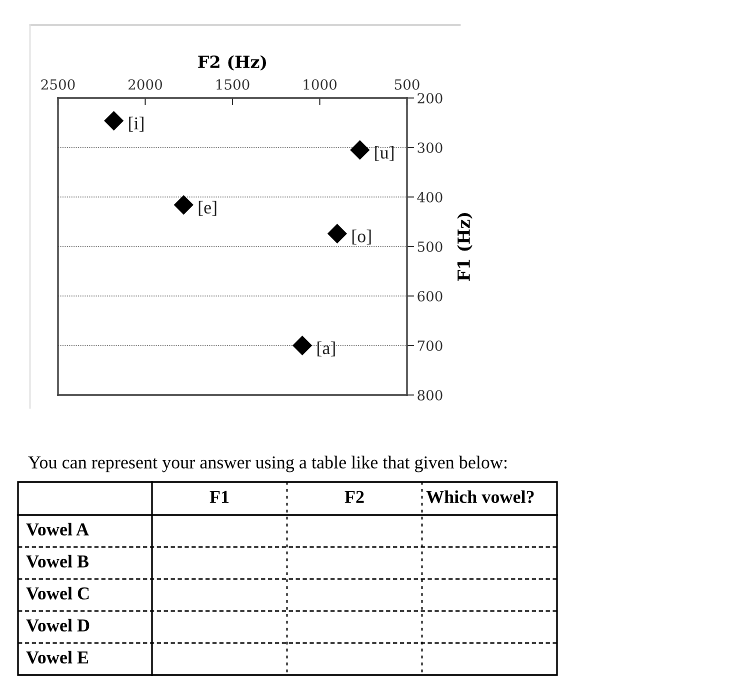  I want to click on y-tick-label: 500, so click(430, 246).